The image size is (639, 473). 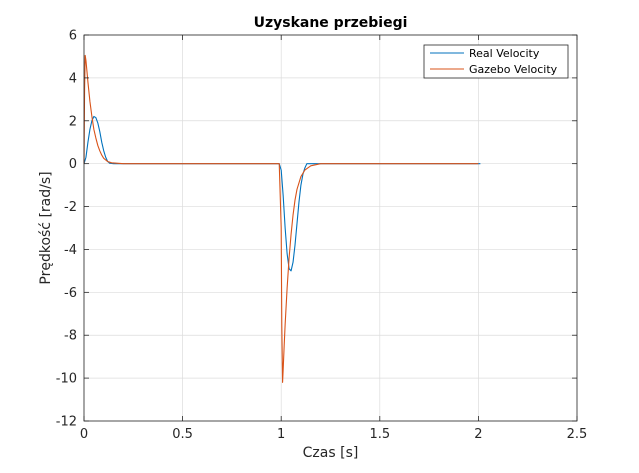 I want to click on x-tick-label: 2.5, so click(x=577, y=434).